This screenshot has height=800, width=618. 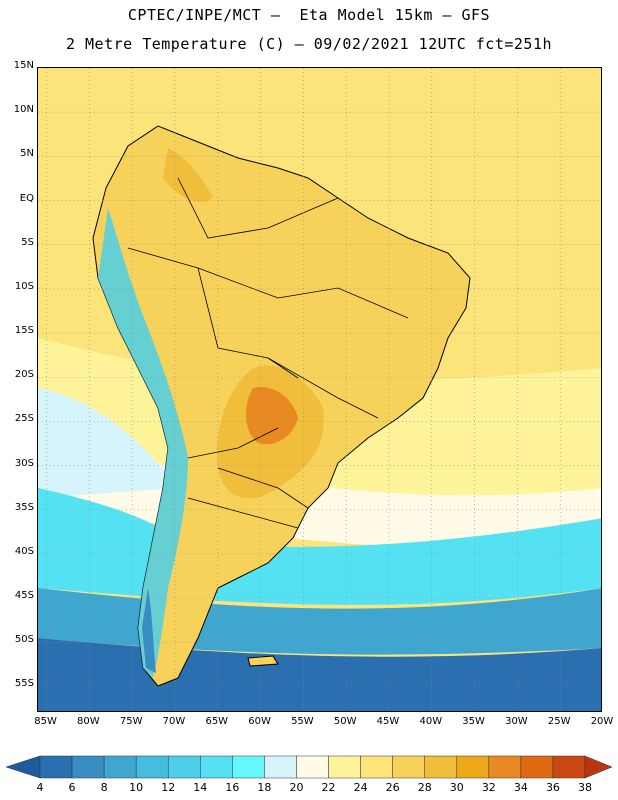 What do you see at coordinates (27, 154) in the screenshot?
I see `latitude-label: 5N` at bounding box center [27, 154].